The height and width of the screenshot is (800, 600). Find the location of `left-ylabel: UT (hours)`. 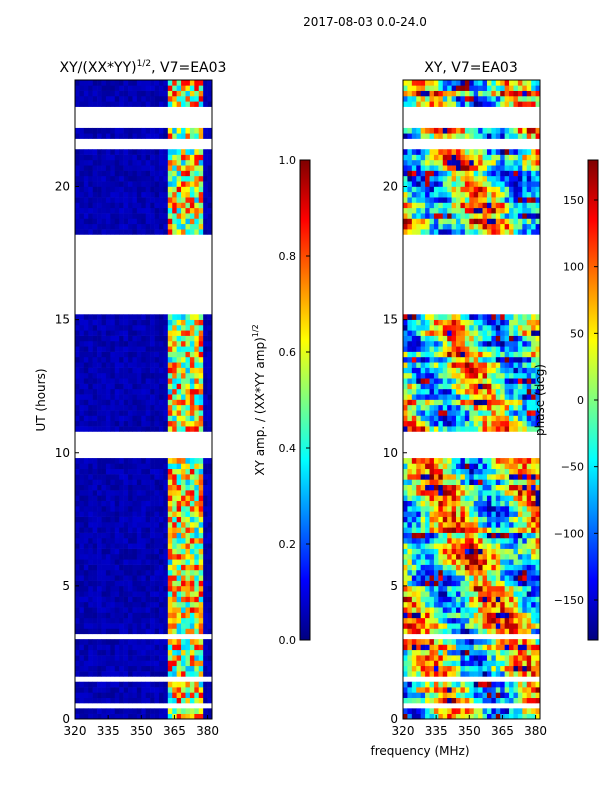

left-ylabel: UT (hours) is located at coordinates (41, 399).